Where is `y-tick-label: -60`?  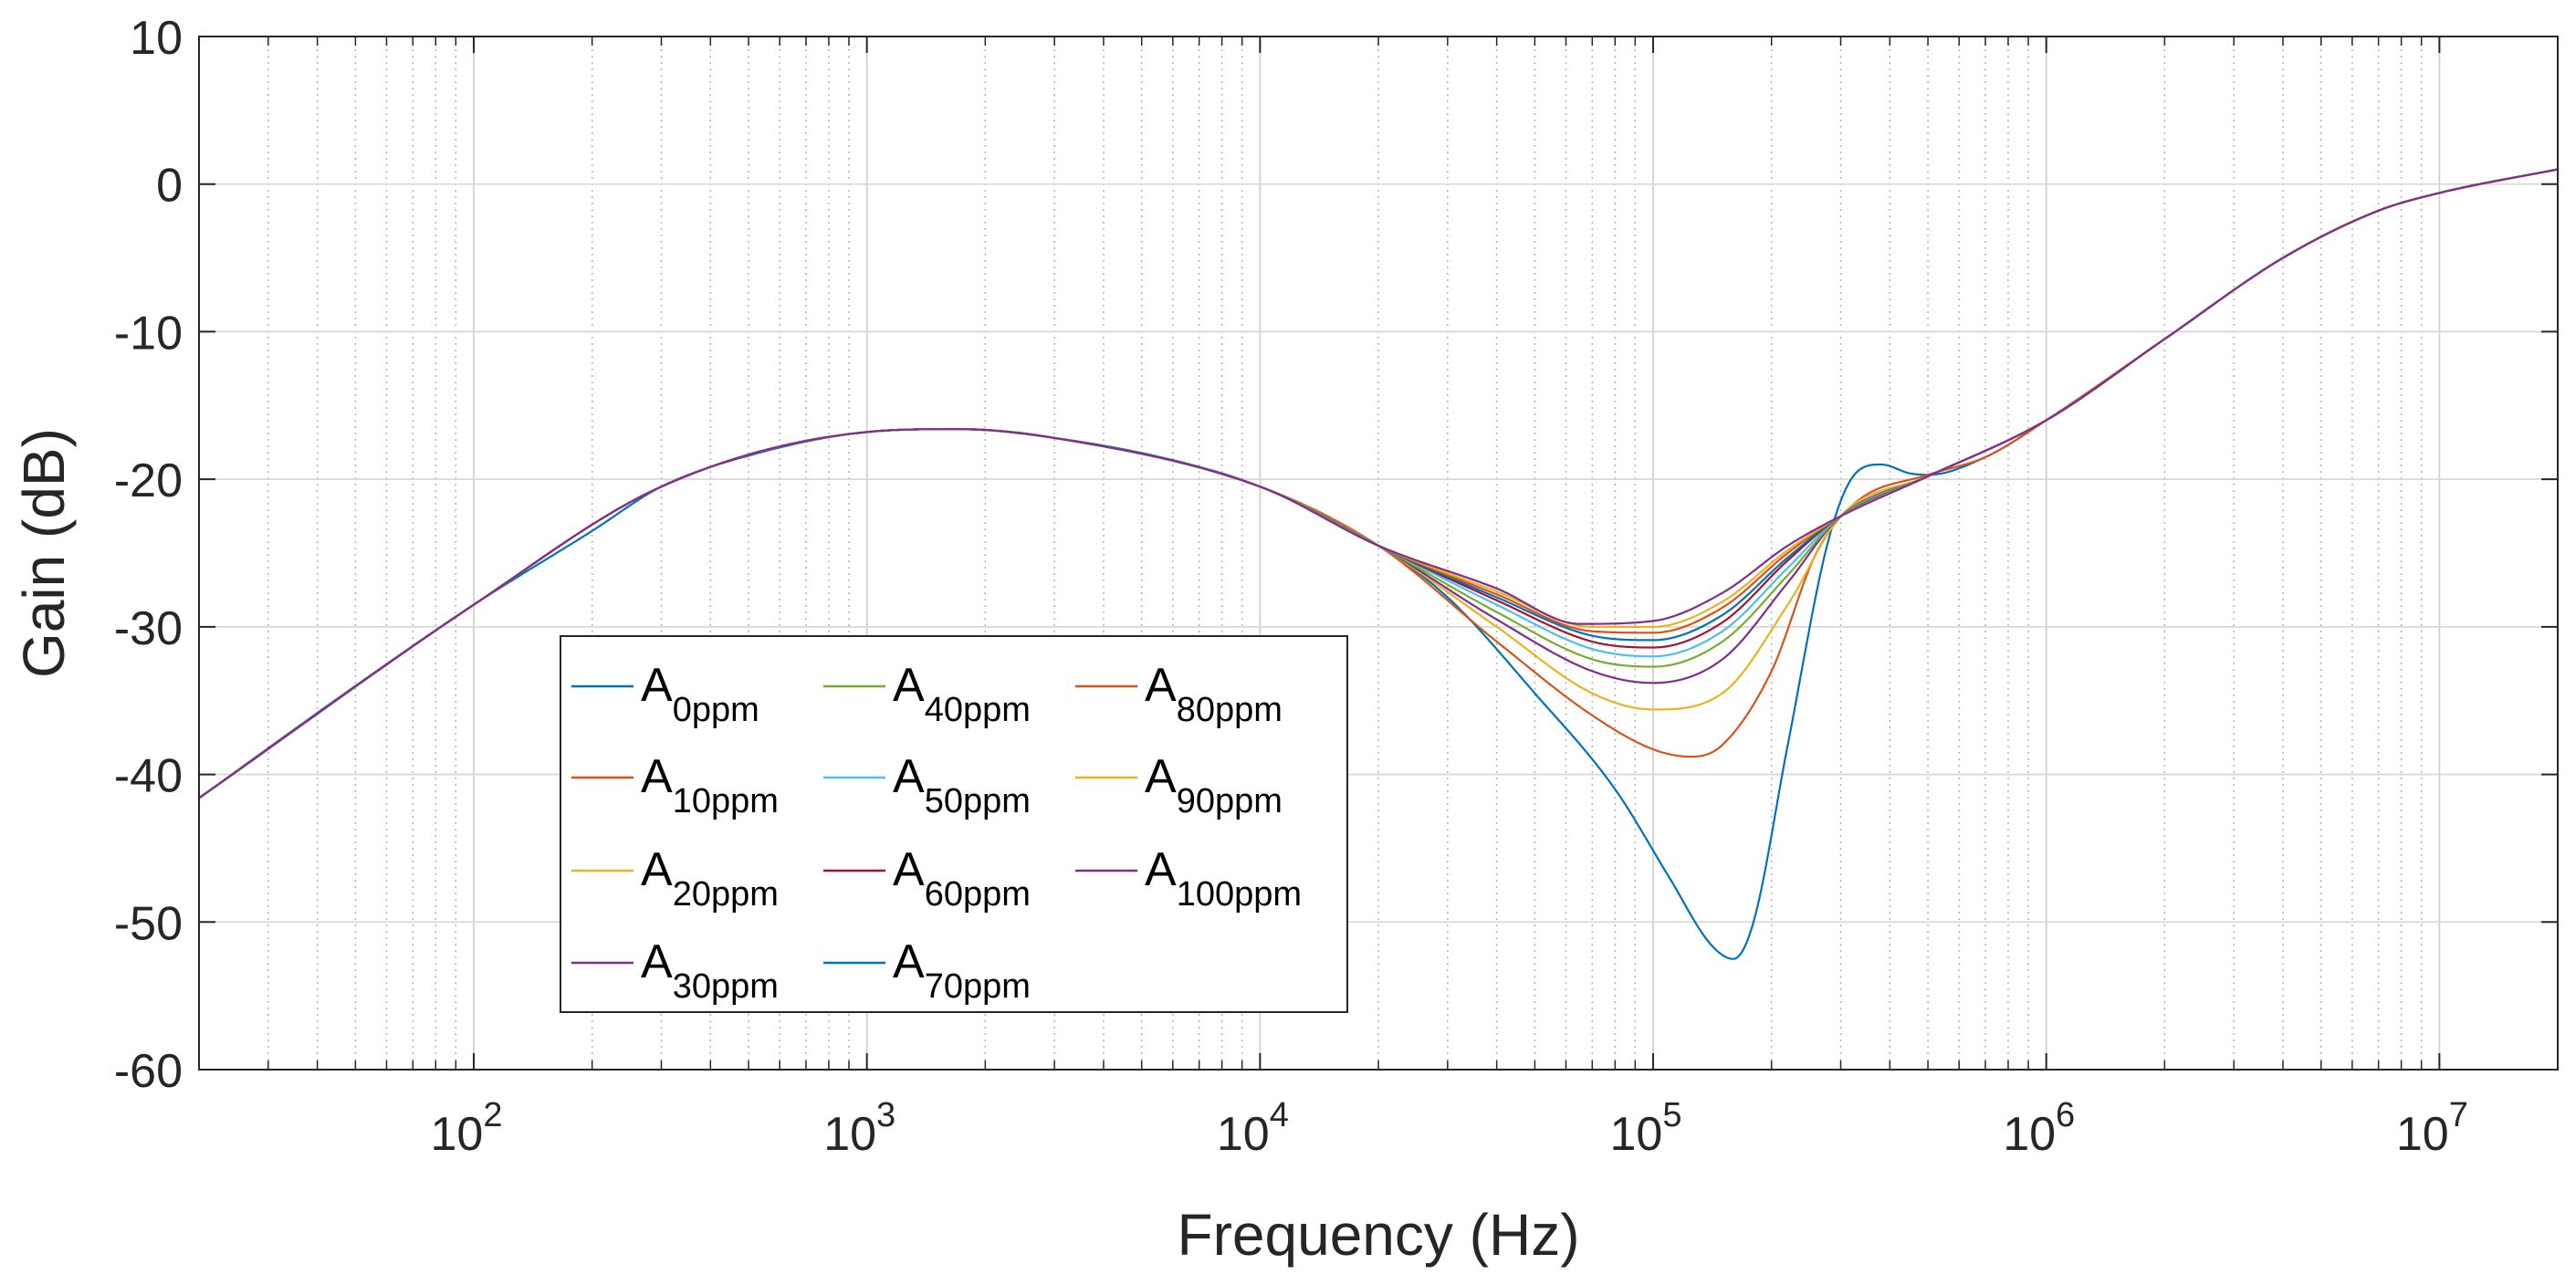 y-tick-label: -60 is located at coordinates (149, 1071).